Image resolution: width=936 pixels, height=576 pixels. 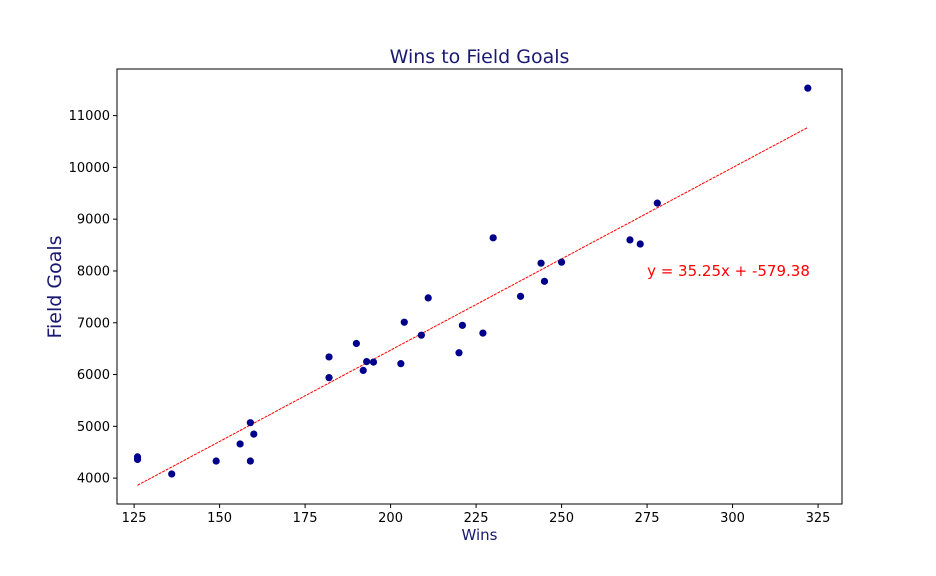 I want to click on x-tick-label: 225, so click(x=476, y=518).